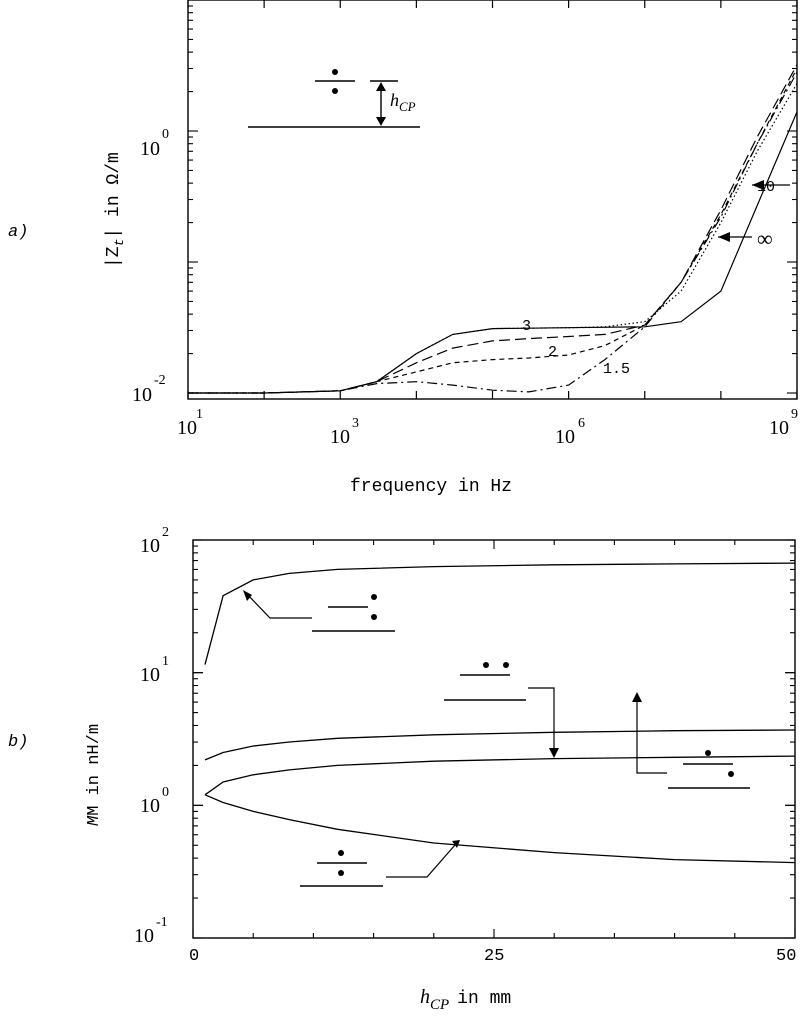 This screenshot has width=805, height=1021. I want to click on panel-a-xtick-label: 10 3, so click(344, 432).